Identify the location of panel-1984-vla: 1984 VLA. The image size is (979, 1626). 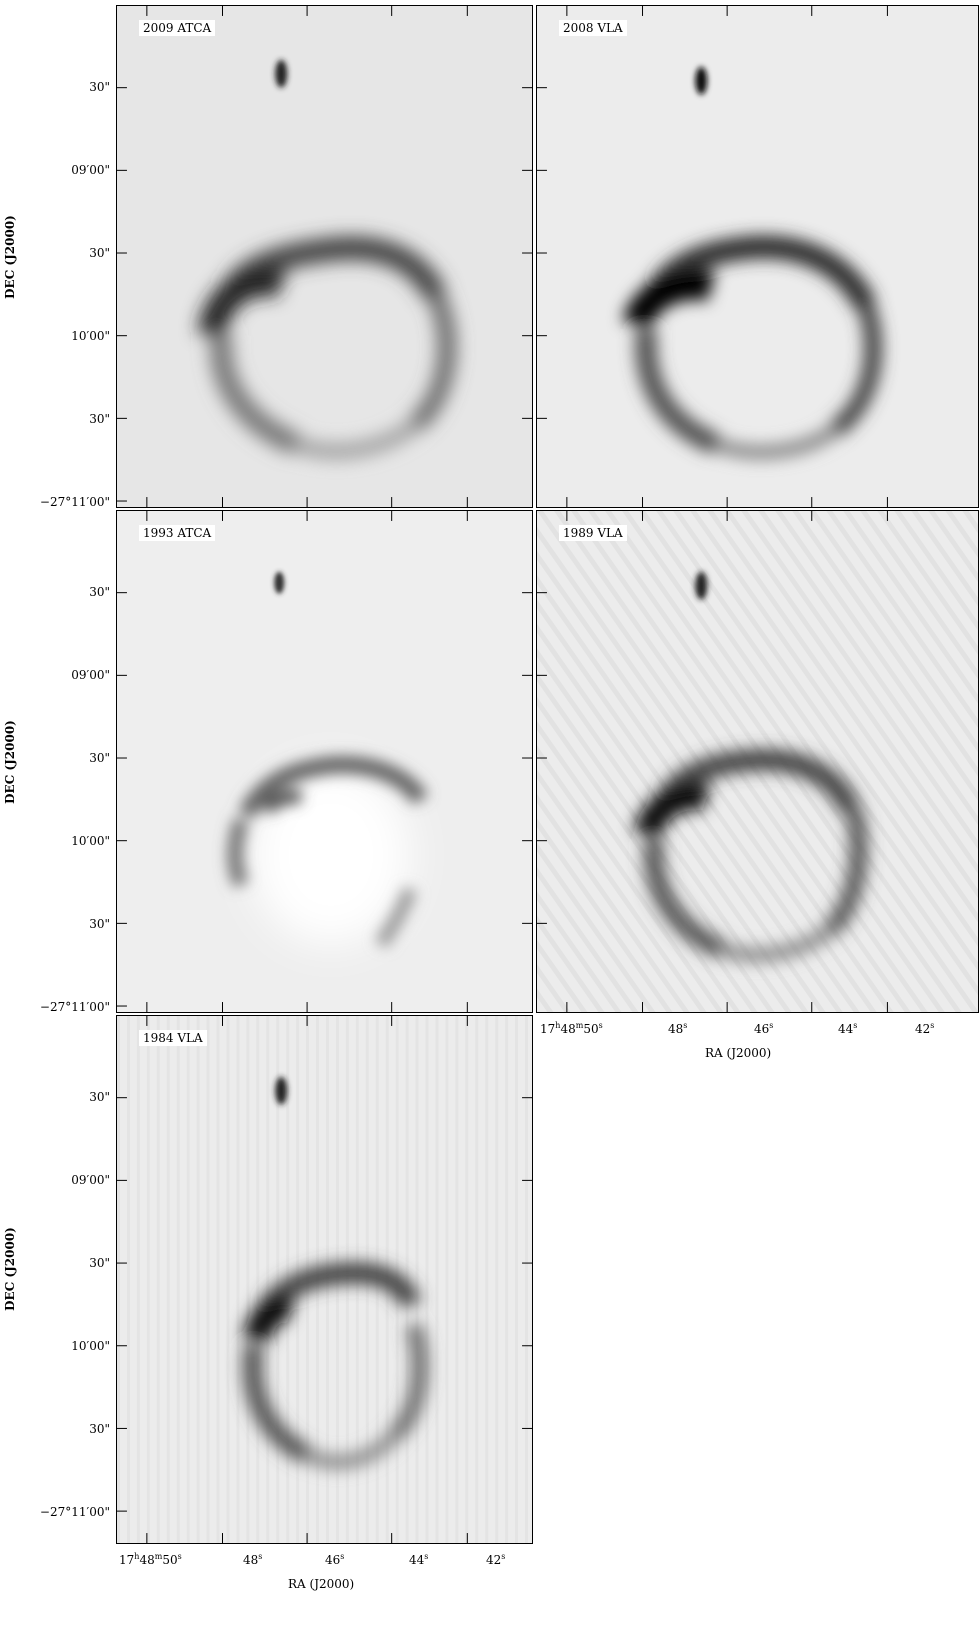
(324, 1279).